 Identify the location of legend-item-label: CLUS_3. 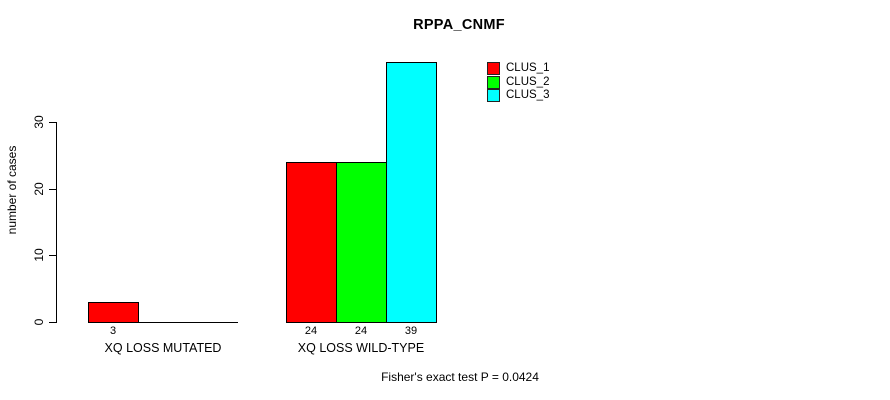
(528, 95).